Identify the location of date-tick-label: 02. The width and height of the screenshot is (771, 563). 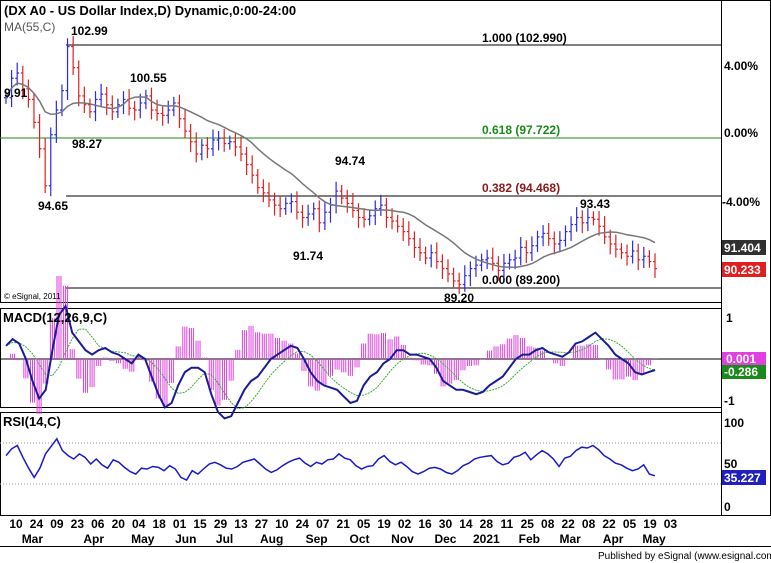
(405, 524).